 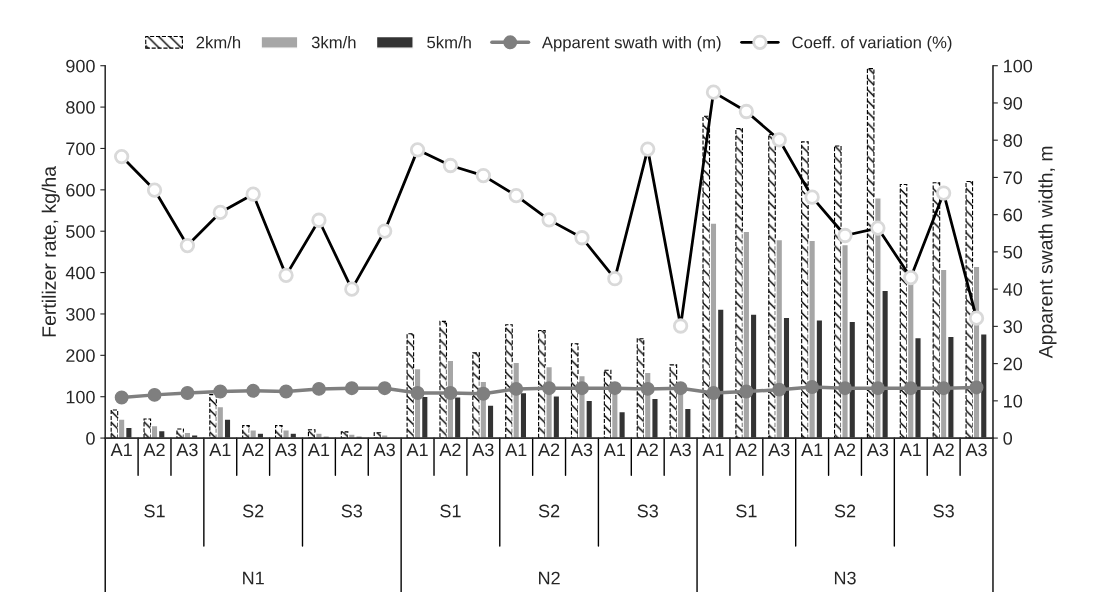 What do you see at coordinates (80, 149) in the screenshot?
I see `y-tick-label: 700` at bounding box center [80, 149].